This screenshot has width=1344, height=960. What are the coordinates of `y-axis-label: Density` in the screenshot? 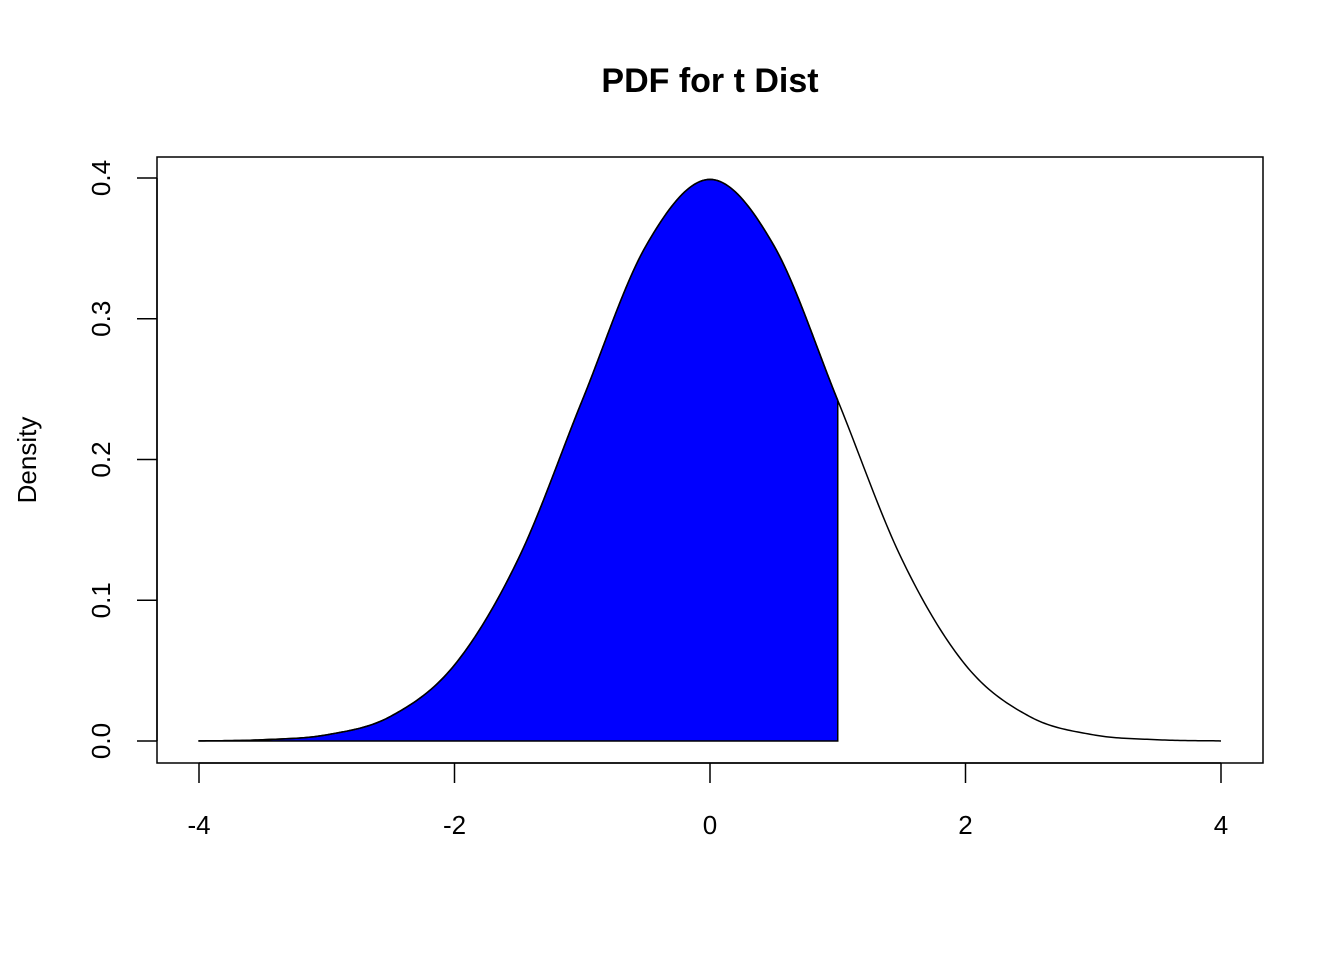 It's located at (27, 460).